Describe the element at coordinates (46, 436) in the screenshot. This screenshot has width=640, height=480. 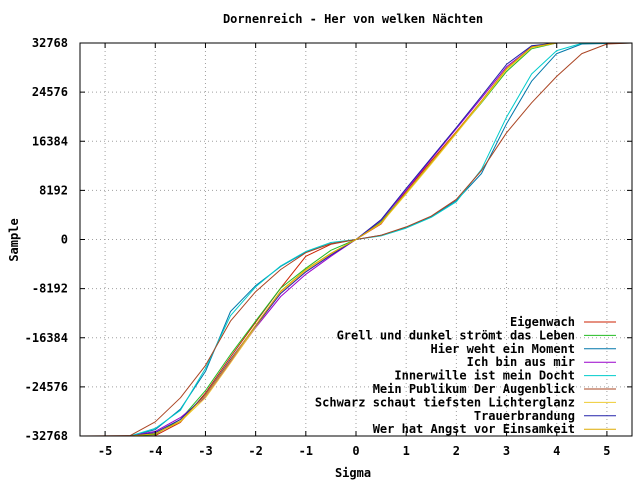
I see `y-tick-label: -32768` at that location.